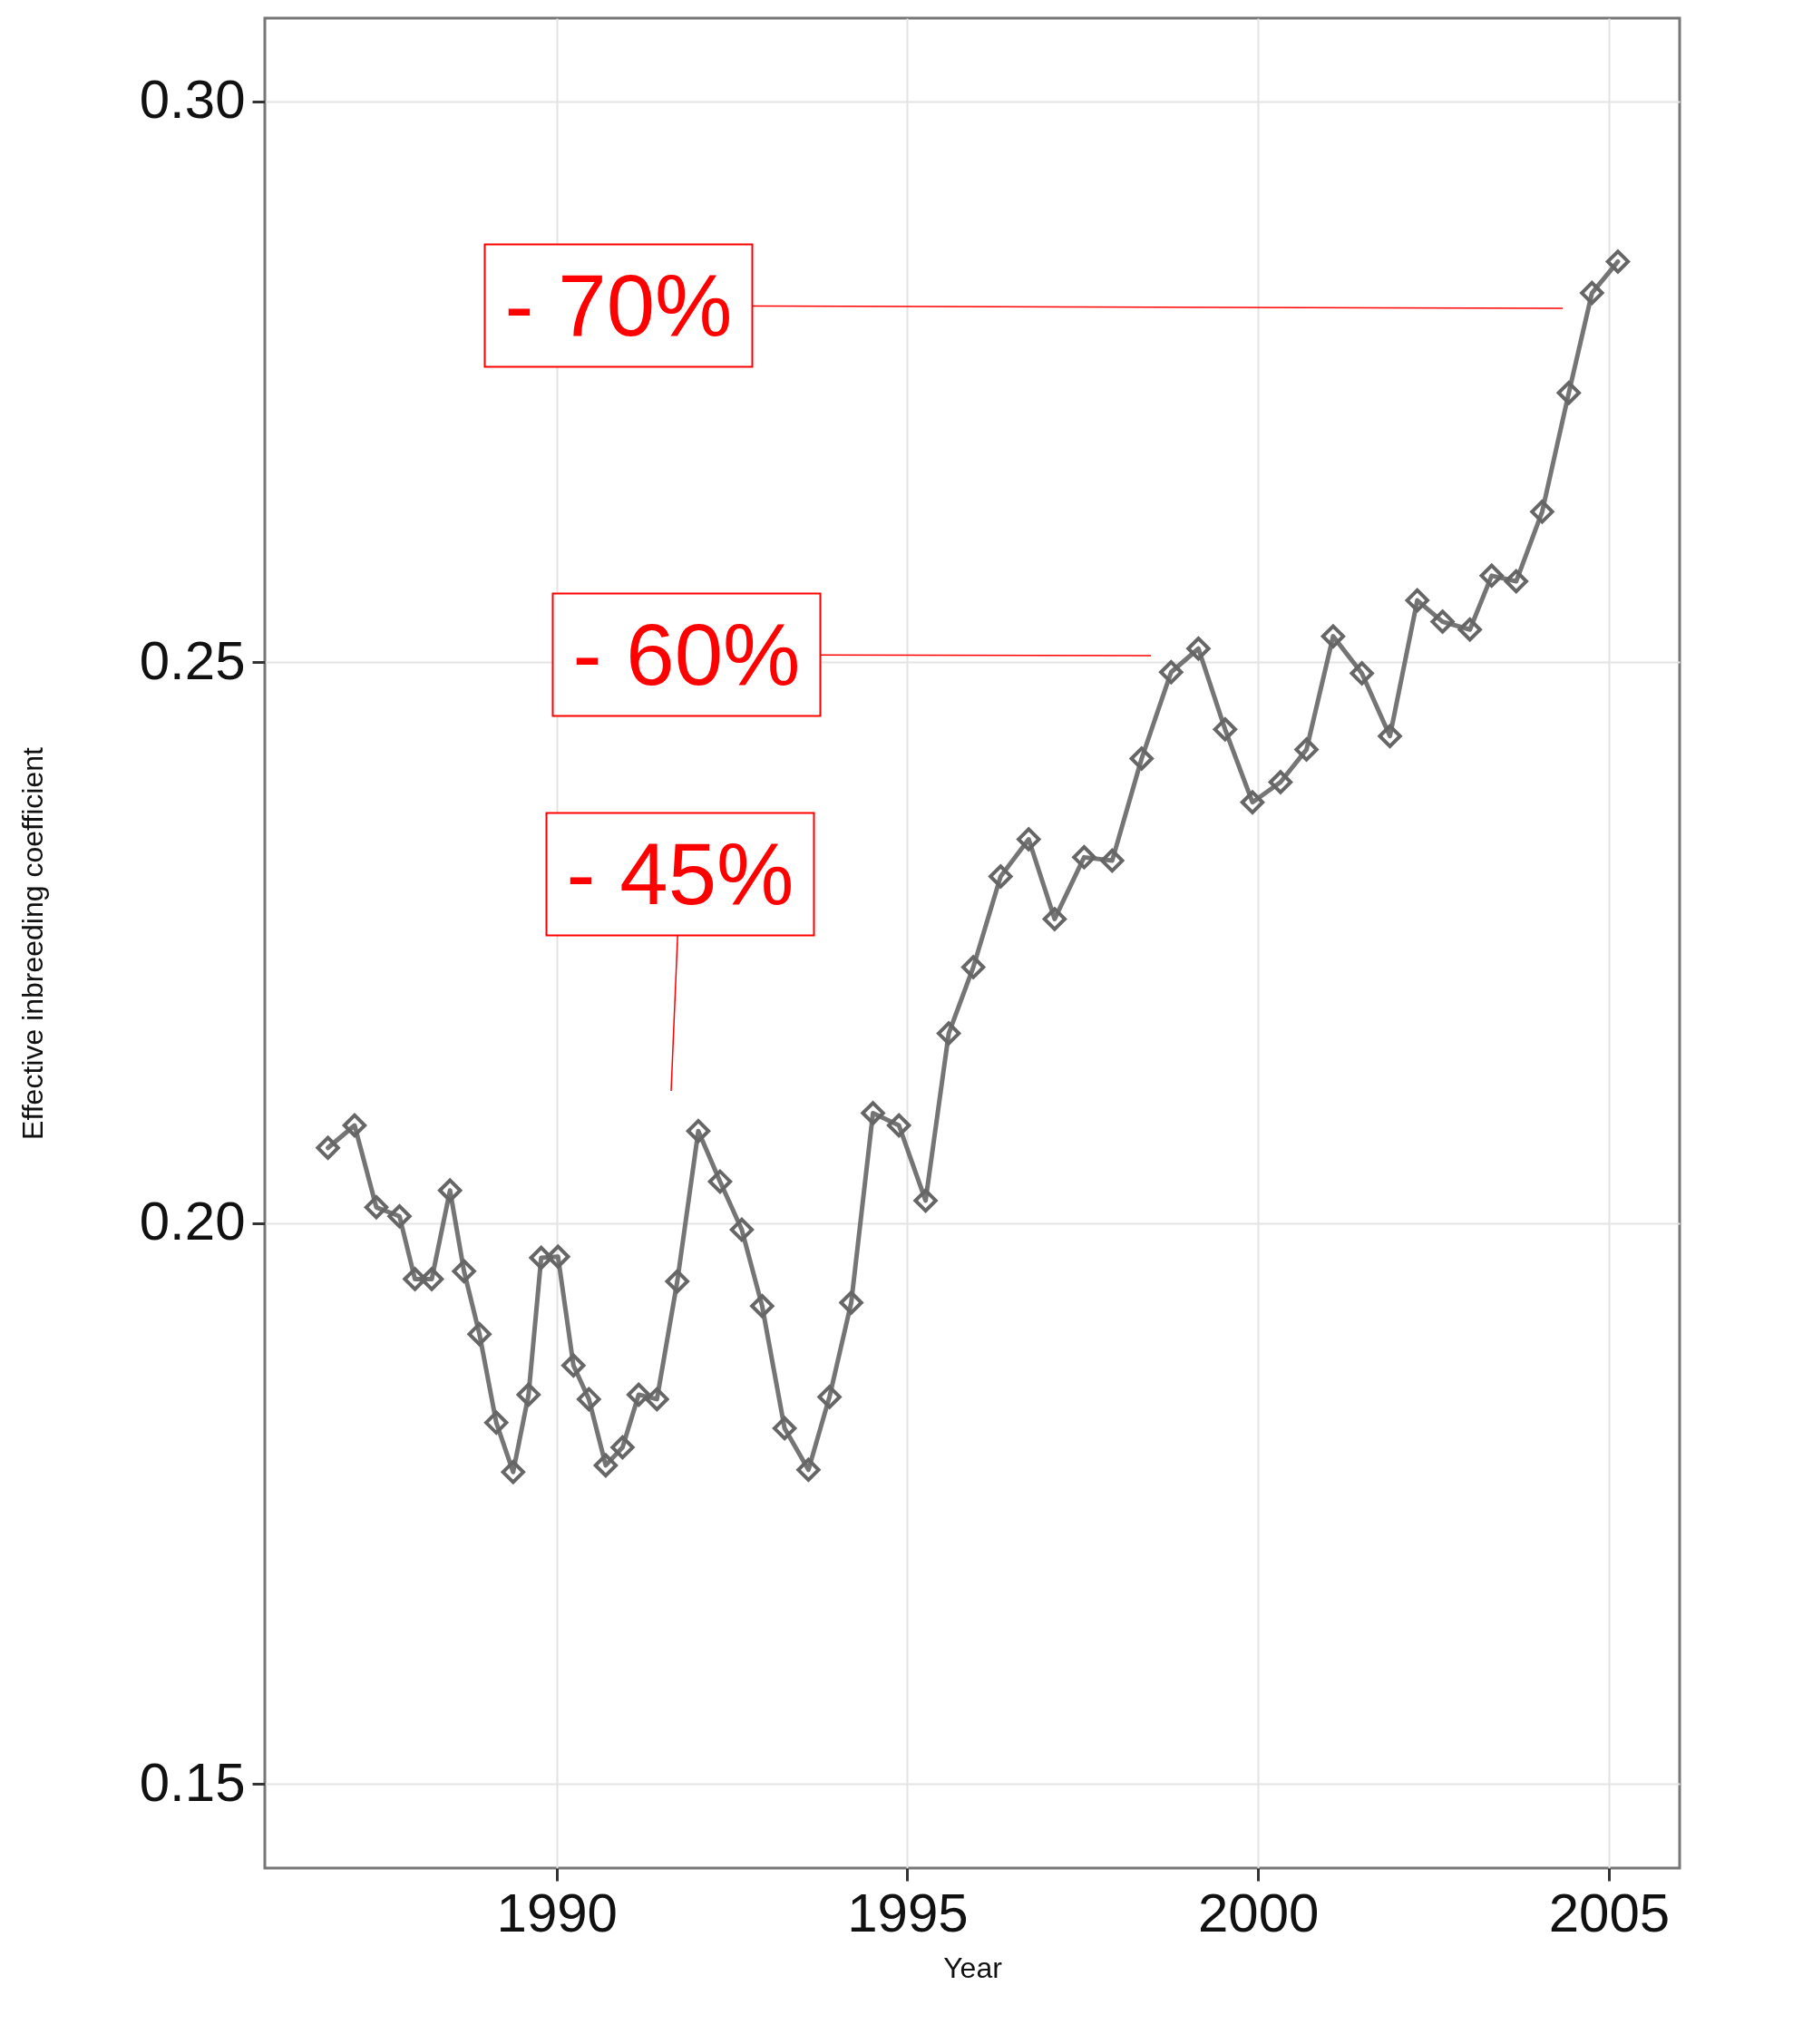 Image resolution: width=1793 pixels, height=2044 pixels. Describe the element at coordinates (619, 305) in the screenshot. I see `annotation: - 70%` at that location.